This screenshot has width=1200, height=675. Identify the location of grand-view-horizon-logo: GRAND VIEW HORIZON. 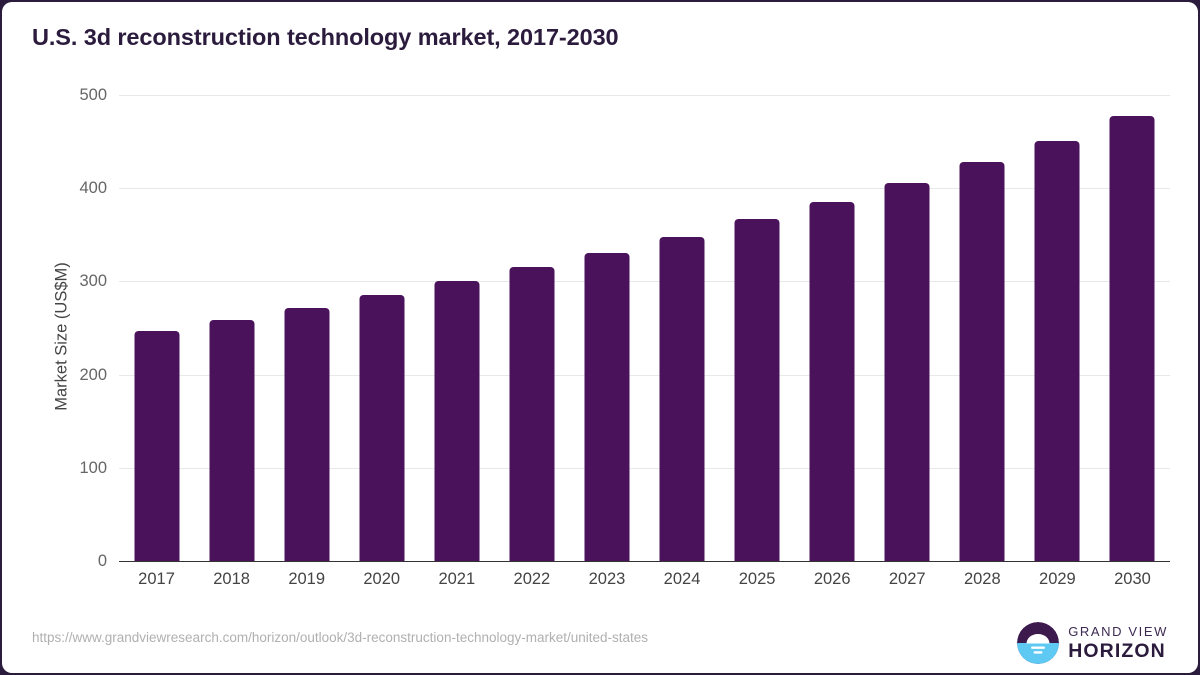
(1092, 643).